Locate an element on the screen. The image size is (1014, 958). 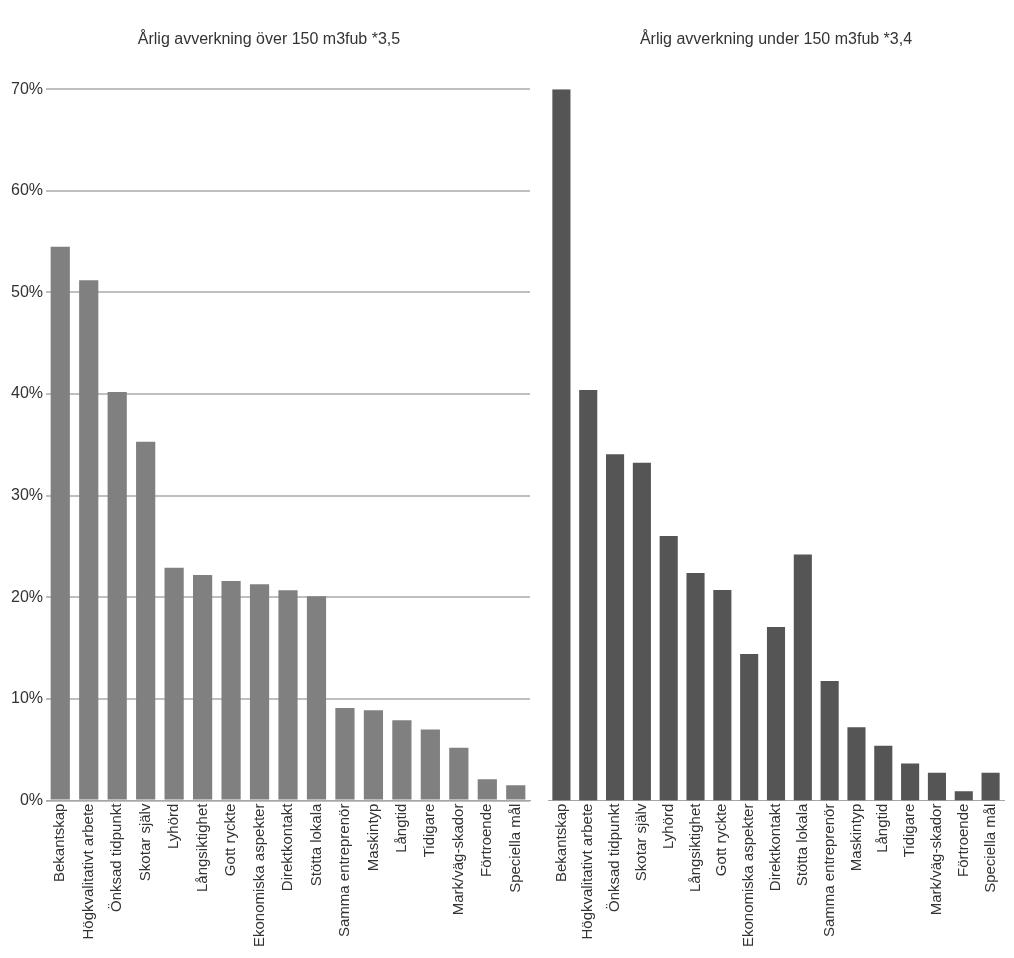
y-tick-label: 70% is located at coordinates (27, 88).